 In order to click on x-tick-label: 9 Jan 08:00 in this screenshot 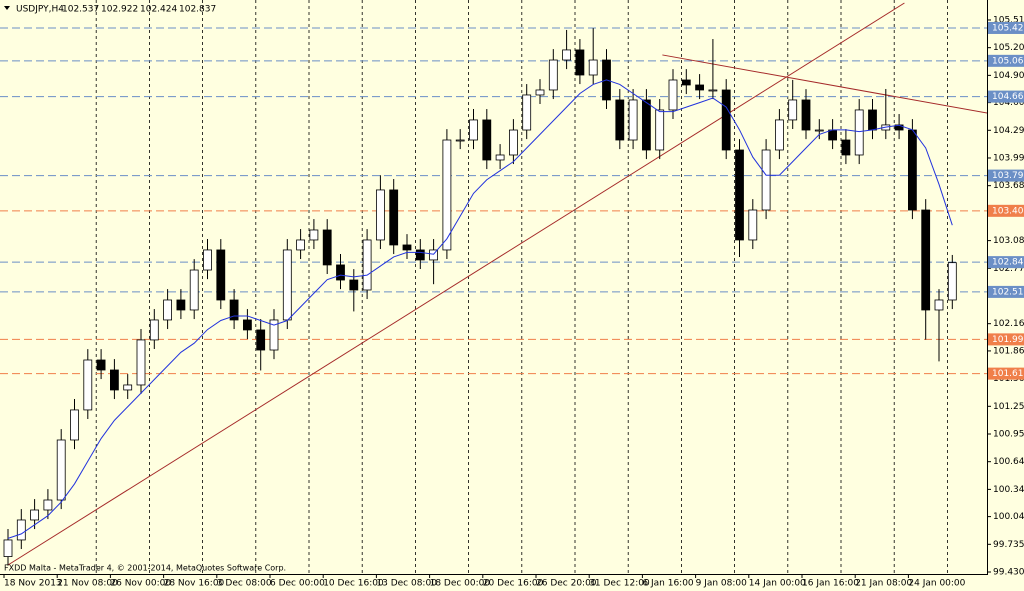, I will do `click(722, 584)`.